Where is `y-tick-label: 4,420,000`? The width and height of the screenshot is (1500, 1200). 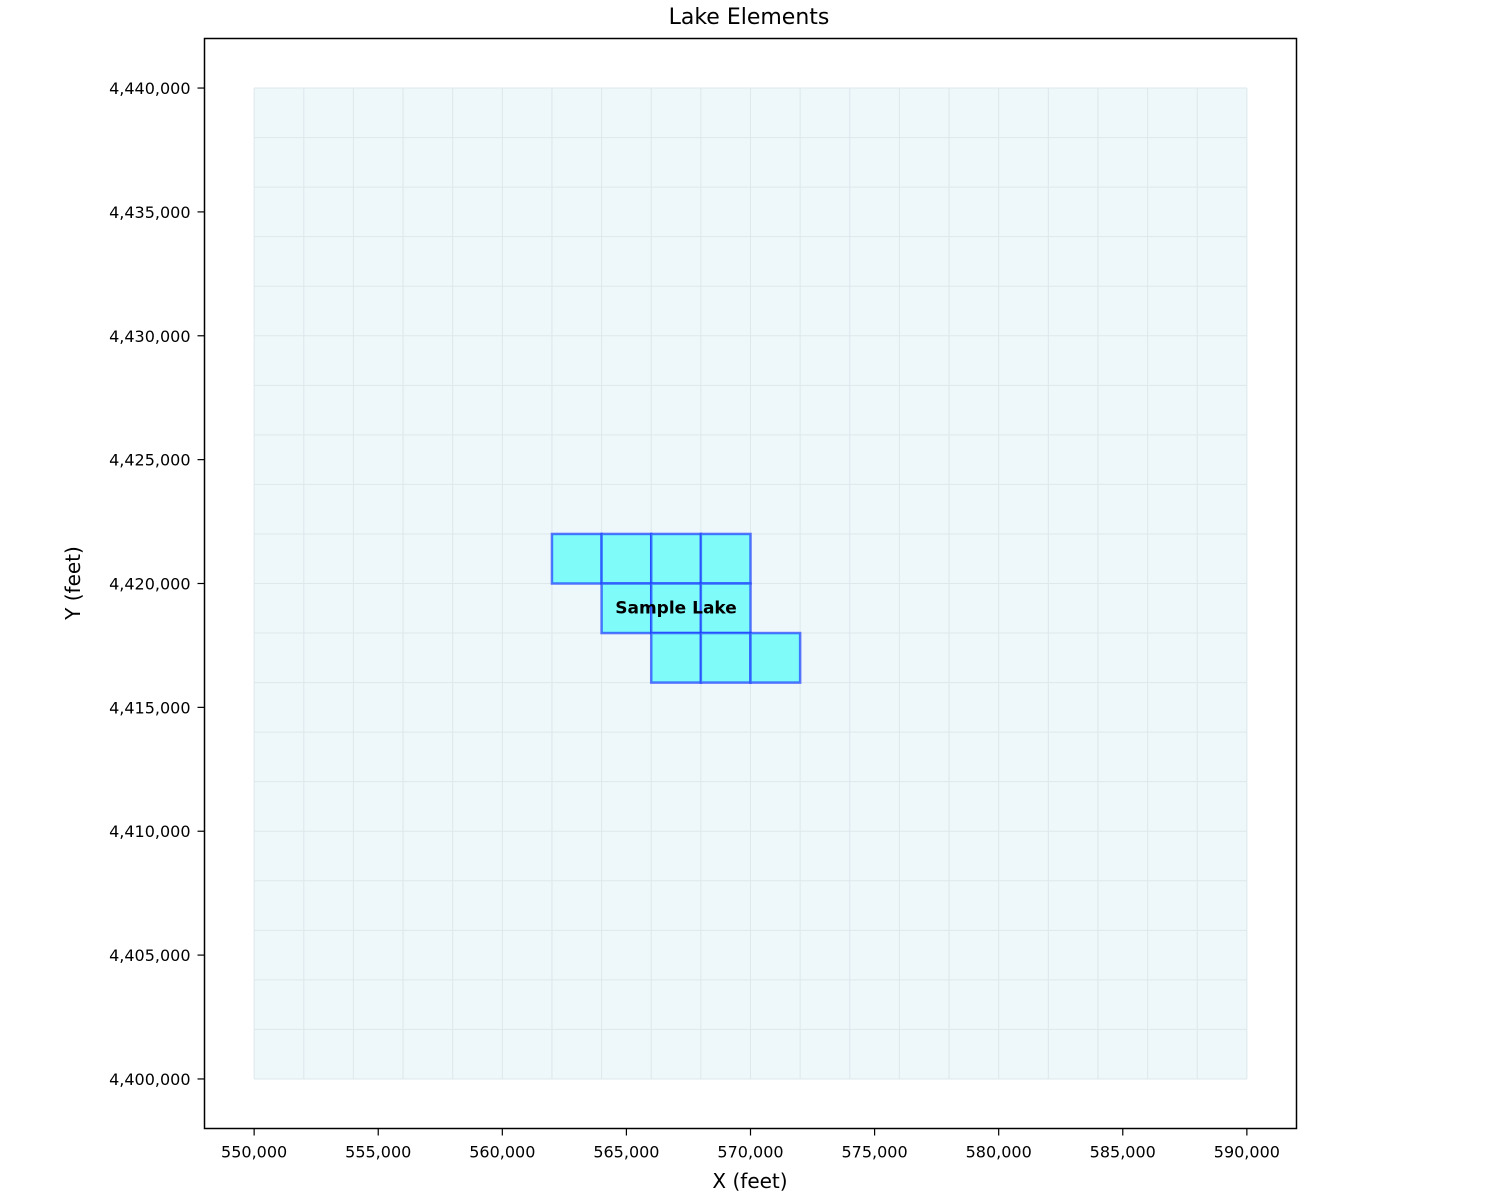
y-tick-label: 4,420,000 is located at coordinates (149, 584).